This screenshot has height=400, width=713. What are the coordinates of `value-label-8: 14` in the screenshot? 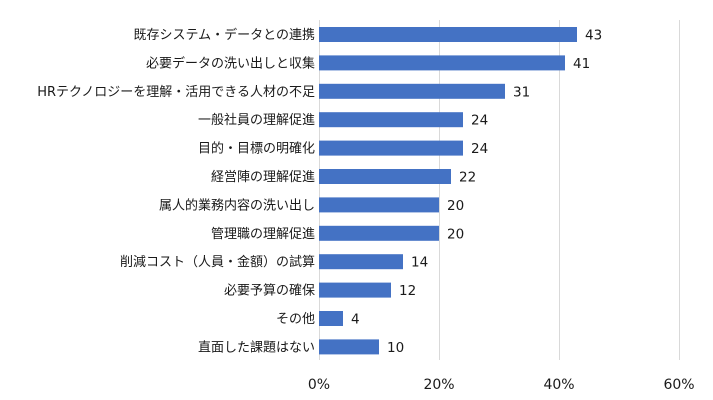 It's located at (419, 263).